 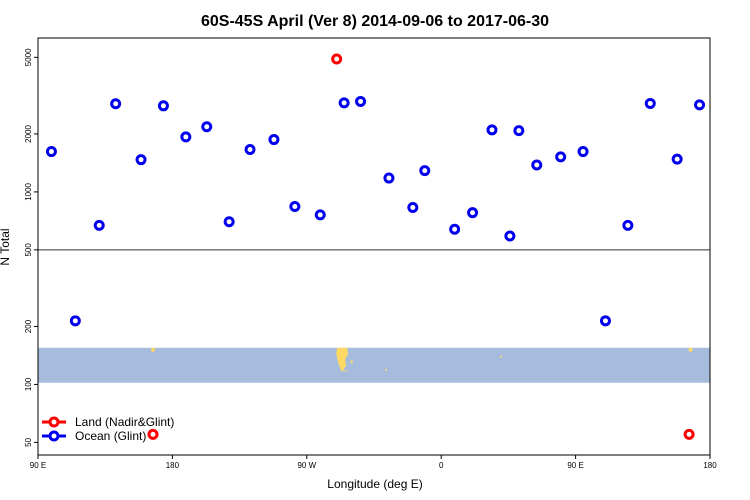 I want to click on legend-label: Land (Nadir&Glint), so click(x=124, y=422).